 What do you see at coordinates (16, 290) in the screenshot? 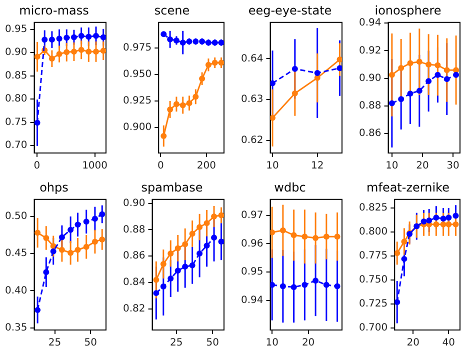
I see `y-tick-label: 0.40` at bounding box center [16, 290].